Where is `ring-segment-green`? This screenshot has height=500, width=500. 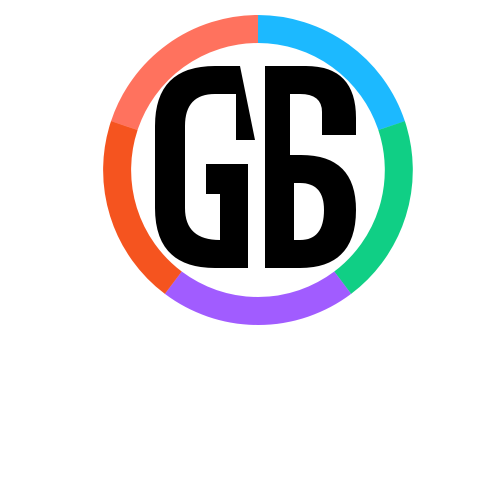 ring-segment-green is located at coordinates (373, 207).